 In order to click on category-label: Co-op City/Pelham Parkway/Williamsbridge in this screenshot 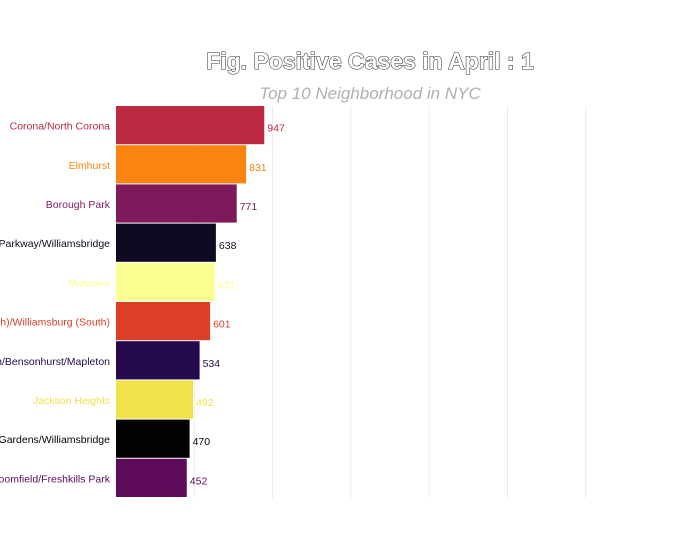, I will do `click(55, 244)`.